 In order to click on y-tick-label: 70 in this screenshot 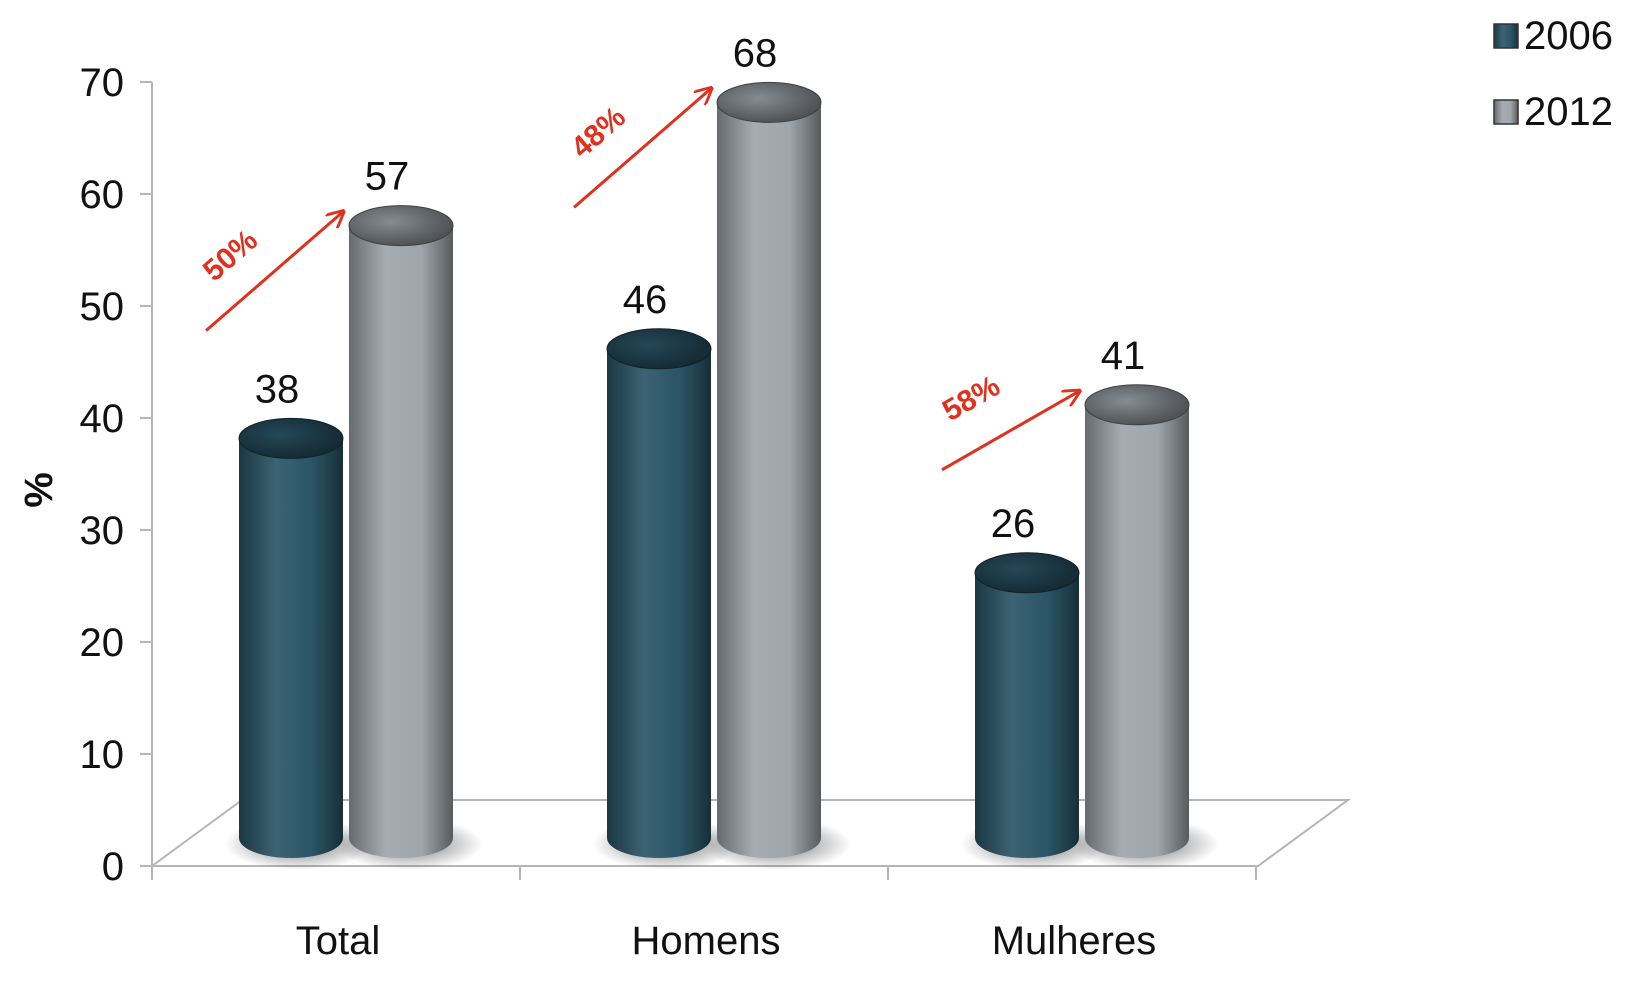, I will do `click(102, 83)`.